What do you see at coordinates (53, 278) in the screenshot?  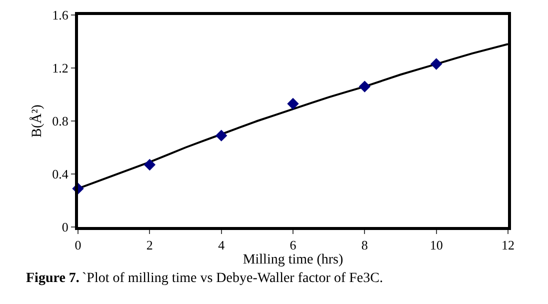 I see `caption: Figure 7.` at bounding box center [53, 278].